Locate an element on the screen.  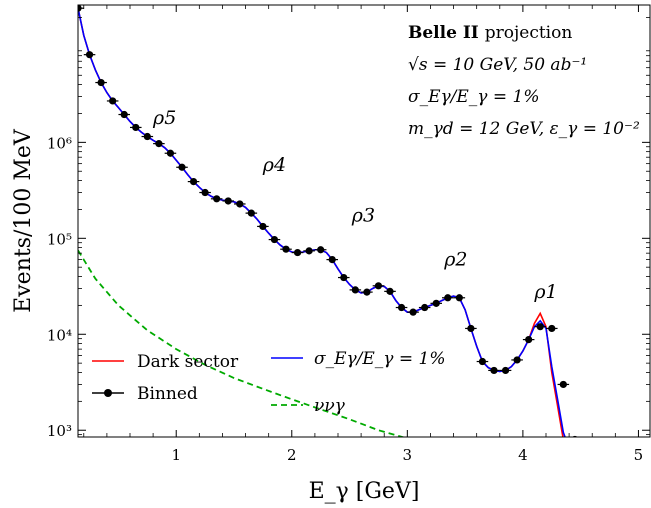
peak-label-4: ρ4 is located at coordinates (274, 165).